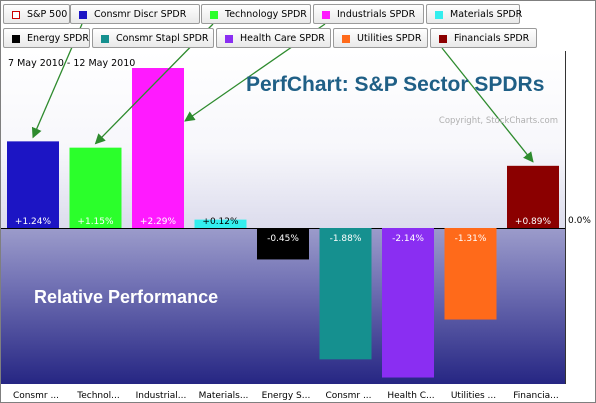  I want to click on annotation-arrow, so click(487, 105).